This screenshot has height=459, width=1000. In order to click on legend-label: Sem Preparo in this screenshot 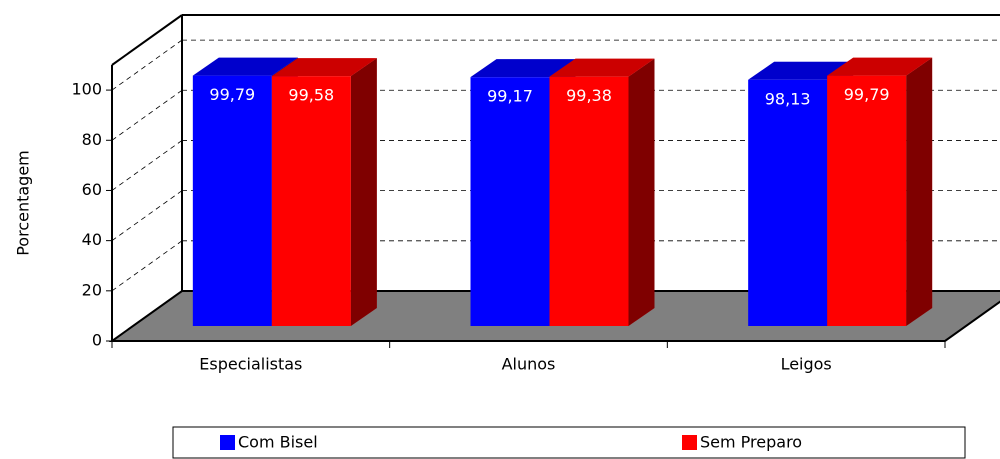, I will do `click(751, 442)`.